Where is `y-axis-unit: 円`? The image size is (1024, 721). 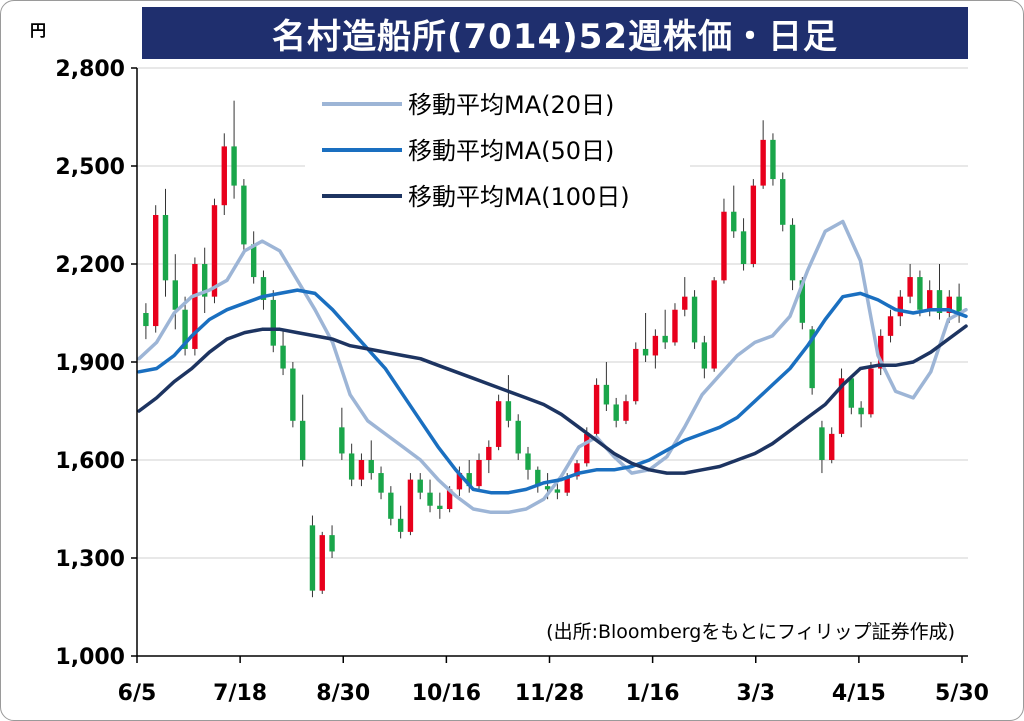
y-axis-unit: 円 is located at coordinates (38, 30).